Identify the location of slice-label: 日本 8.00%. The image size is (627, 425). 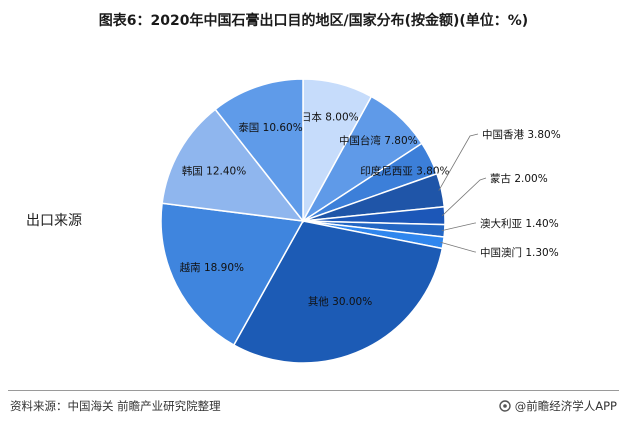
(330, 117).